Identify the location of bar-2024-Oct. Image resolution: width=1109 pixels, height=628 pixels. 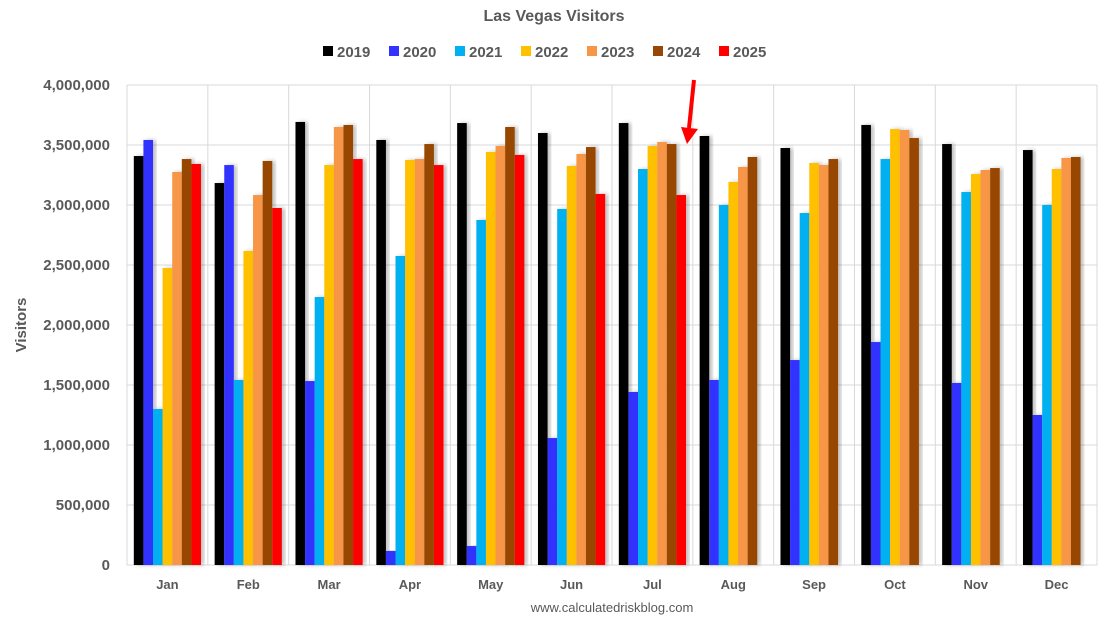
(914, 352).